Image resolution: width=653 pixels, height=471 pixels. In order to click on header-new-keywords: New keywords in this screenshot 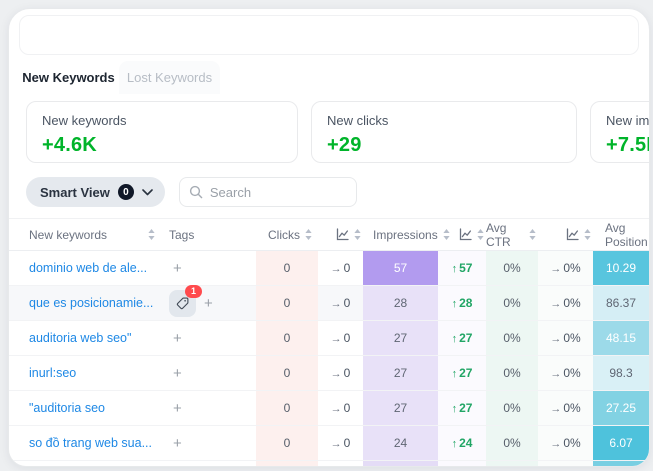, I will do `click(85, 235)`.